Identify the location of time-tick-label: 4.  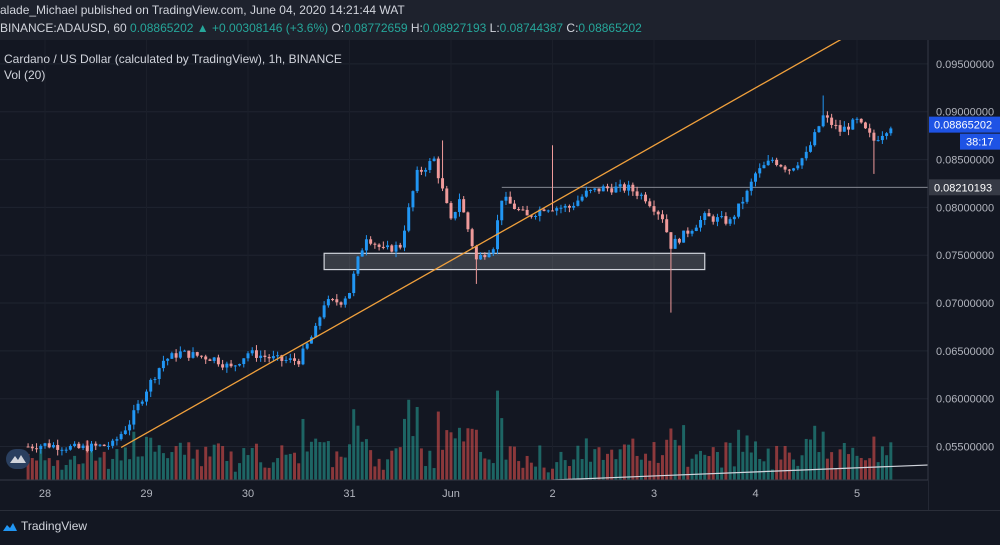
(755, 494).